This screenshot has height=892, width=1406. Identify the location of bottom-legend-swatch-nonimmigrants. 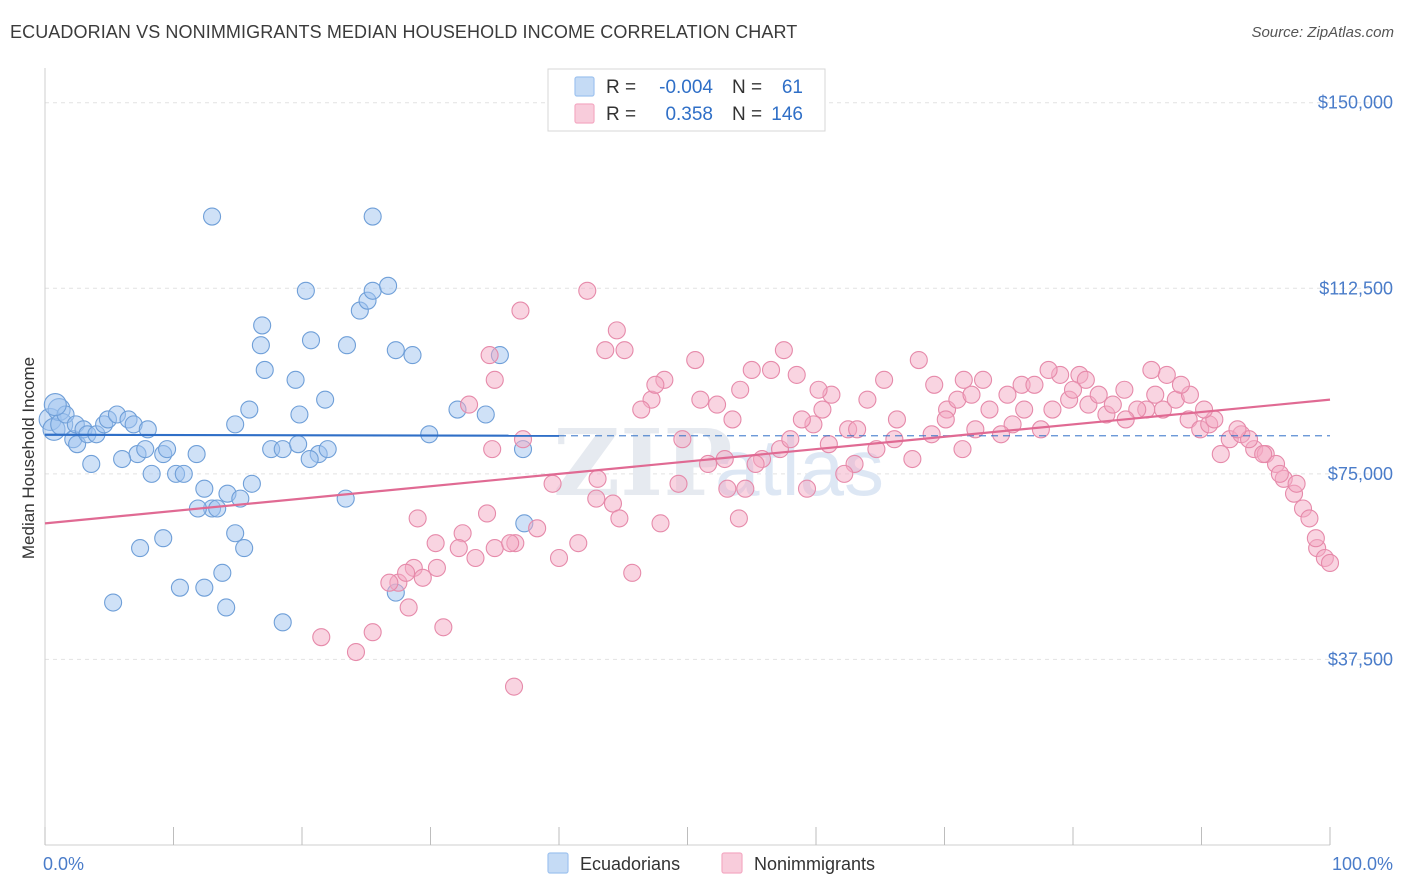
(732, 863).